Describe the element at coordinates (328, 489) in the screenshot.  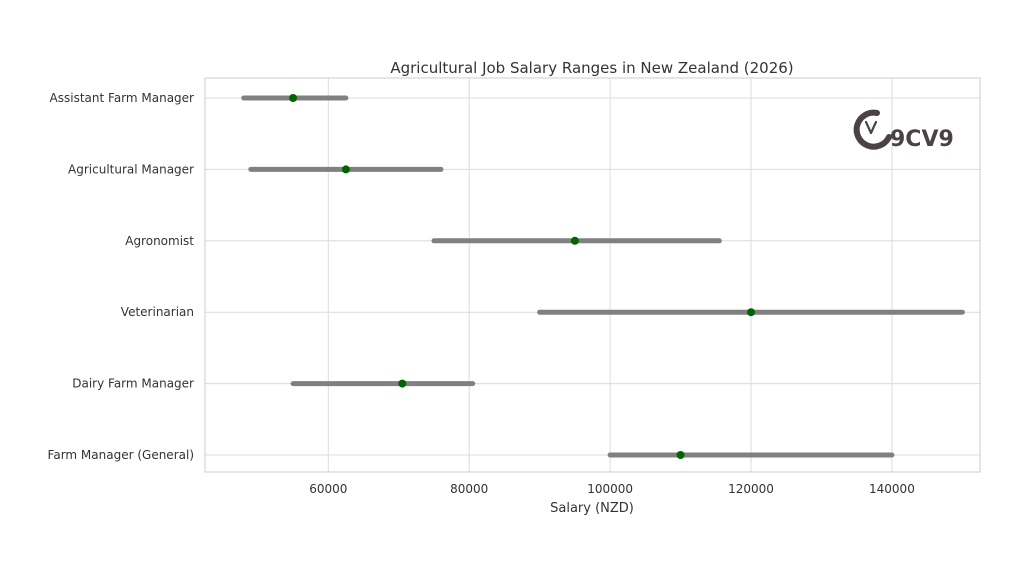
I see `x-tick-label: 60000` at that location.